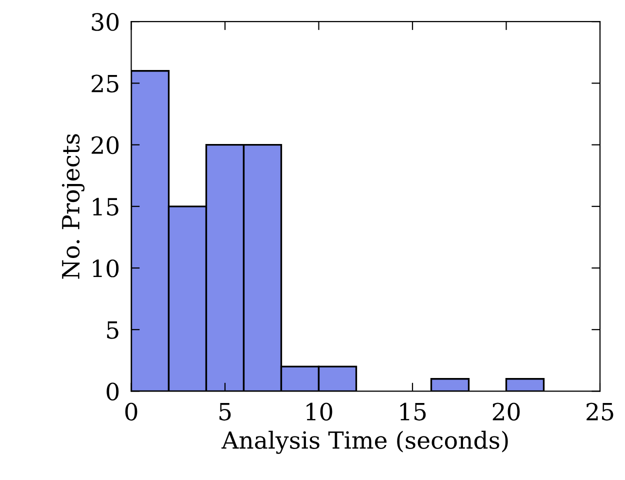 Image resolution: width=625 pixels, height=480 pixels. I want to click on x-tick-label: 15, so click(413, 411).